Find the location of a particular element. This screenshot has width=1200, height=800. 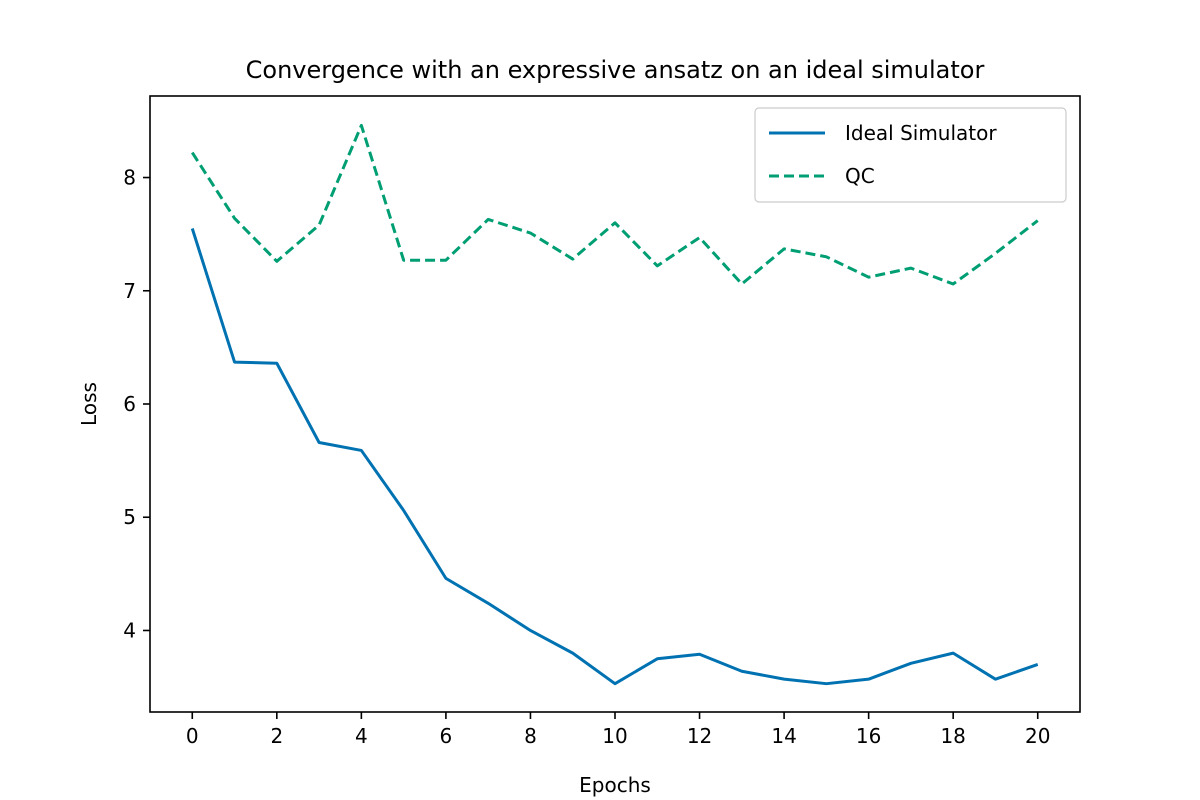

x-tick-label: 6 is located at coordinates (446, 736).